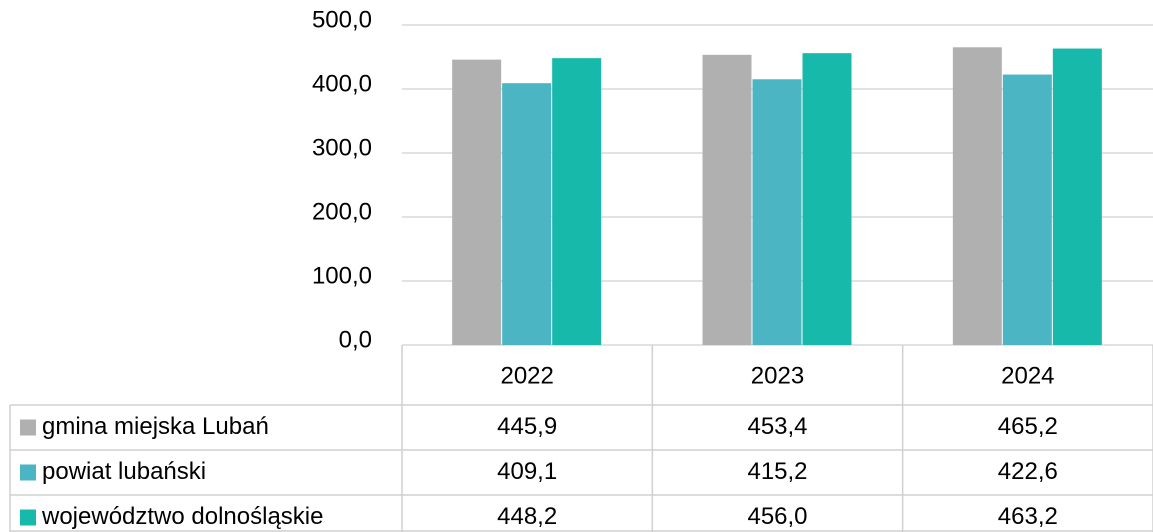  Describe the element at coordinates (342, 211) in the screenshot. I see `y-tick-label: 200,0` at that location.